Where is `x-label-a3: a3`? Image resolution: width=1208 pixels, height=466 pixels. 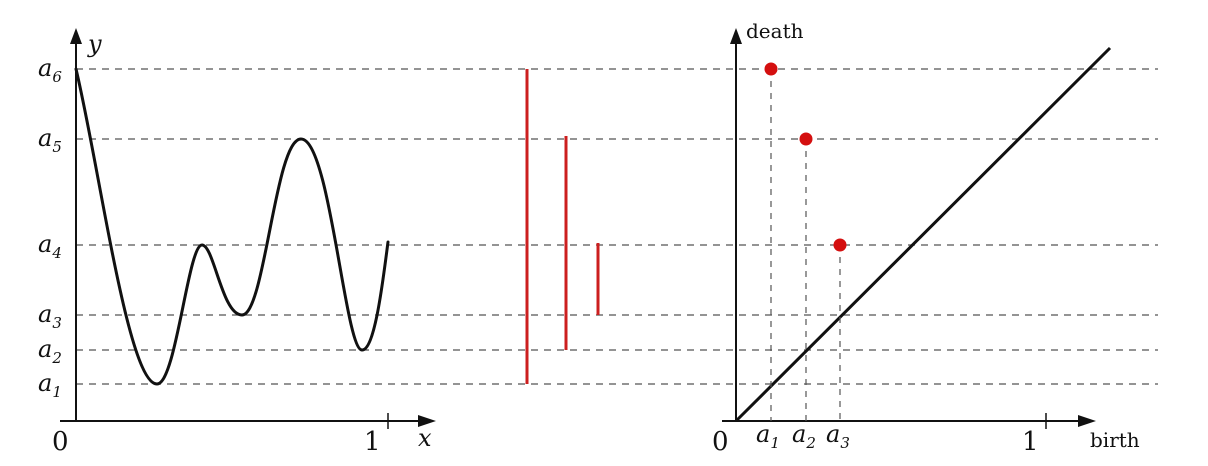
x-label-a3: a3 is located at coordinates (838, 436).